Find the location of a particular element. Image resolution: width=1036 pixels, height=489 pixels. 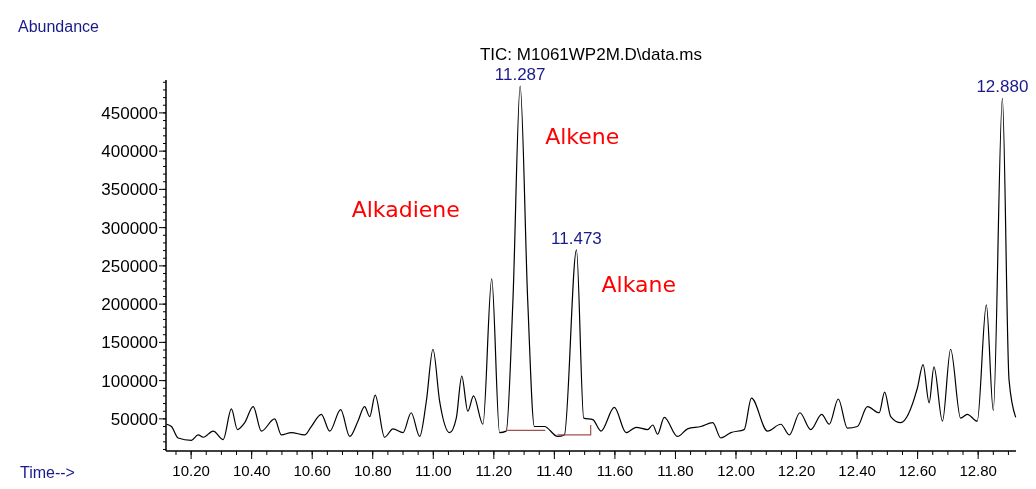

annotation: Alkene is located at coordinates (582, 137).